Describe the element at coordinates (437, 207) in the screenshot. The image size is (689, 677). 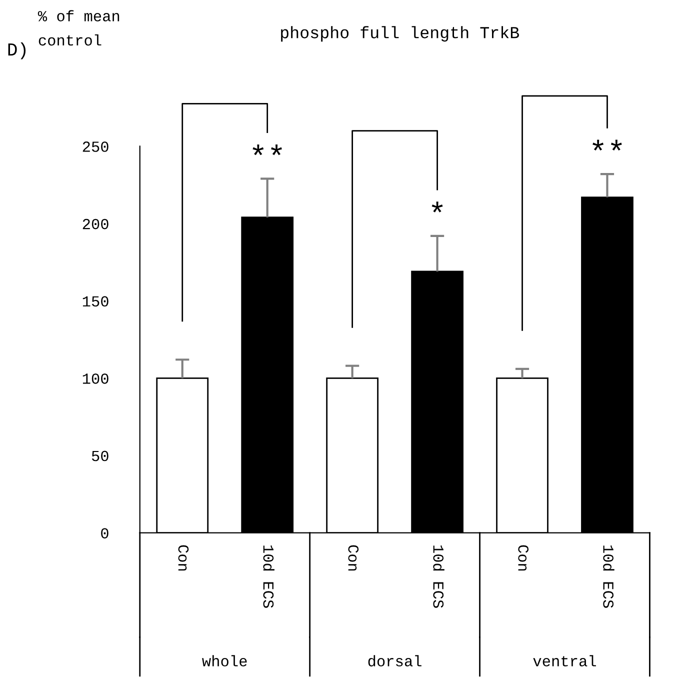
I see `data-label: *` at that location.